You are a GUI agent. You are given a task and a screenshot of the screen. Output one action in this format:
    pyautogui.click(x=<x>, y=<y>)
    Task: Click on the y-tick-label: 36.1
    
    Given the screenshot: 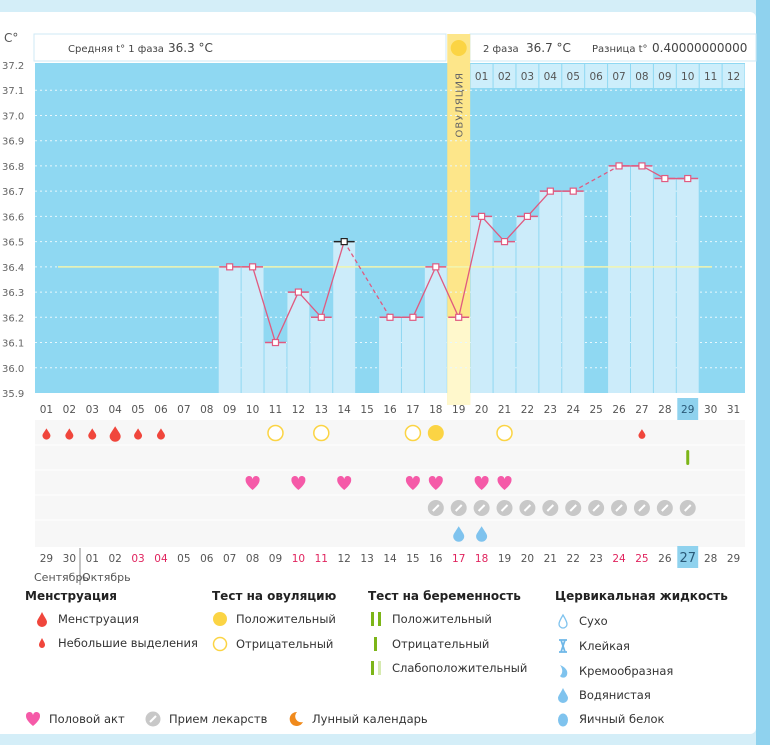 What is the action you would take?
    pyautogui.click(x=13, y=344)
    